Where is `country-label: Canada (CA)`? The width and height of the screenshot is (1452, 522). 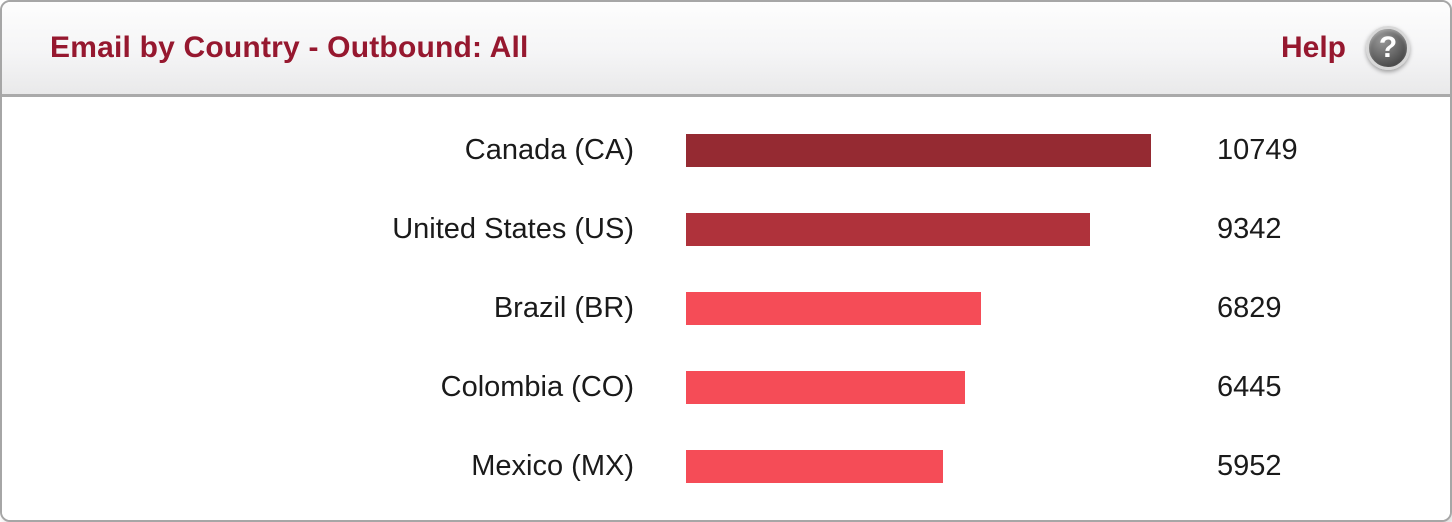 country-label: Canada (CA) is located at coordinates (549, 150).